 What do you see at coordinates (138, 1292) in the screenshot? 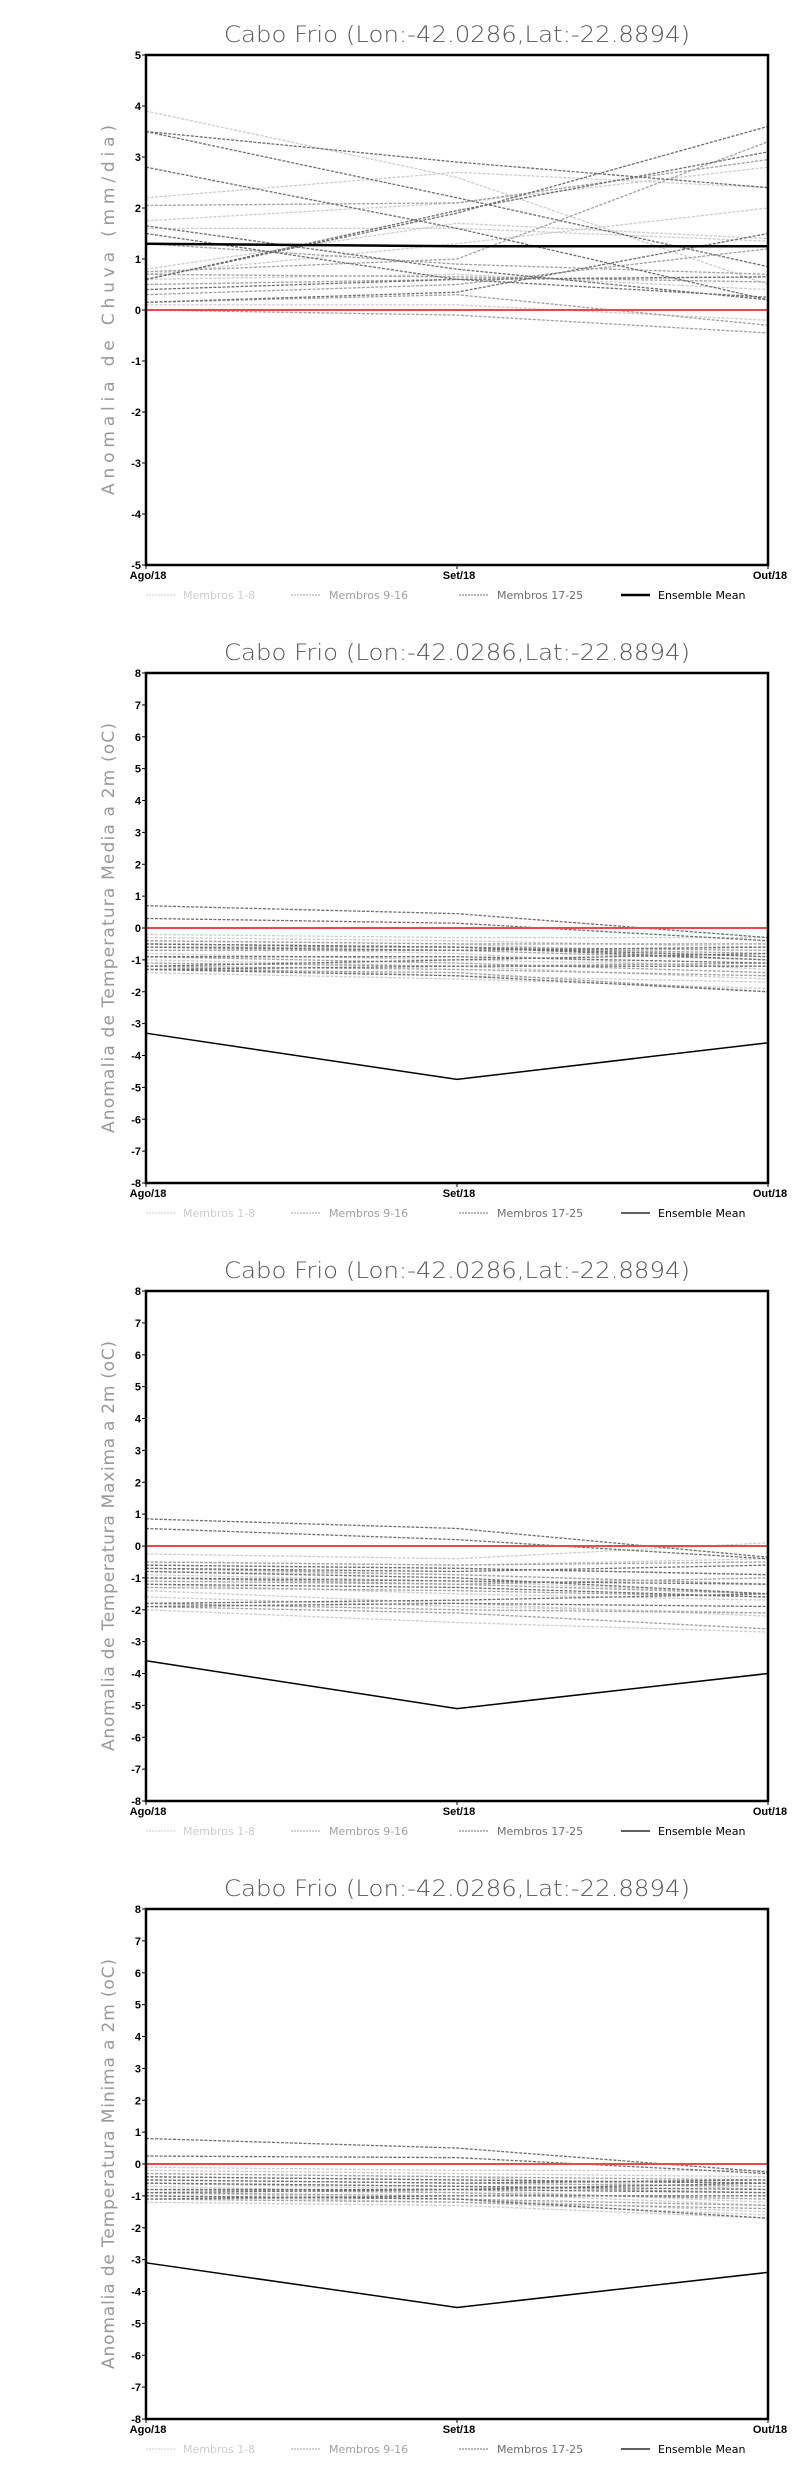
I see `y-tick-label: 8` at bounding box center [138, 1292].